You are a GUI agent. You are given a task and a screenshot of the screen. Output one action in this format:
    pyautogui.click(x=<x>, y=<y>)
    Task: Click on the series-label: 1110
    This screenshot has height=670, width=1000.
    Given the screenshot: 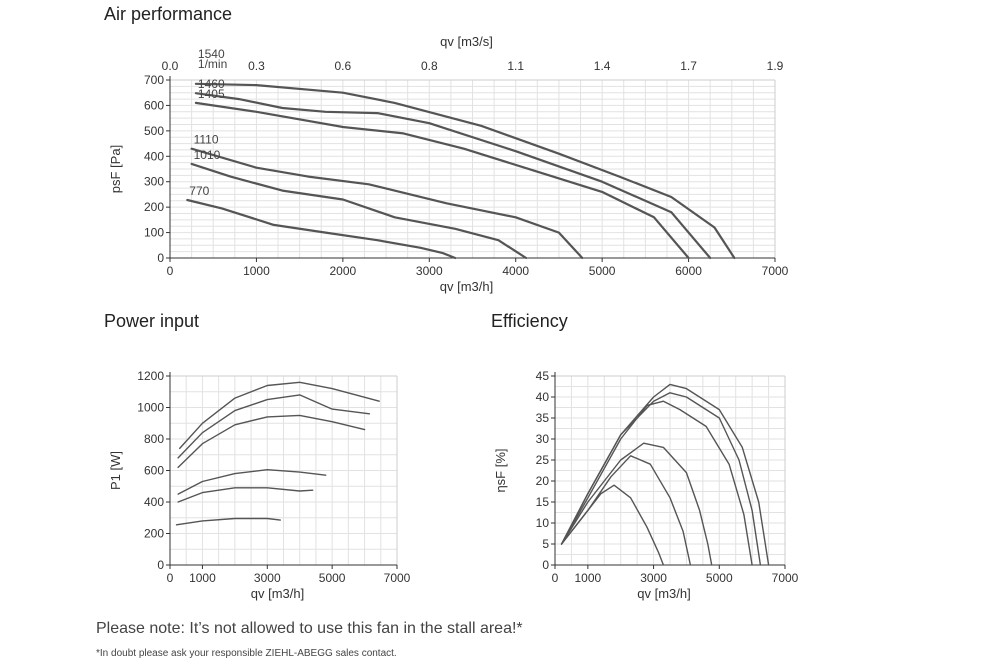 What is the action you would take?
    pyautogui.click(x=206, y=140)
    